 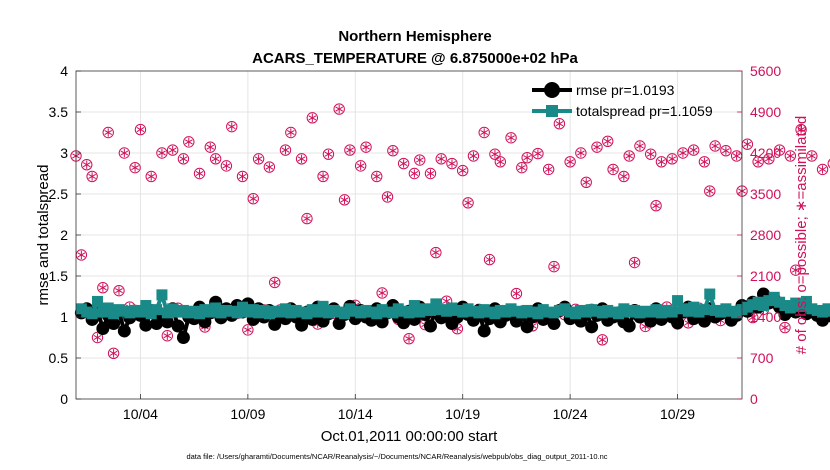 What do you see at coordinates (59, 276) in the screenshot?
I see `y-left-tick-label: 1.5` at bounding box center [59, 276].